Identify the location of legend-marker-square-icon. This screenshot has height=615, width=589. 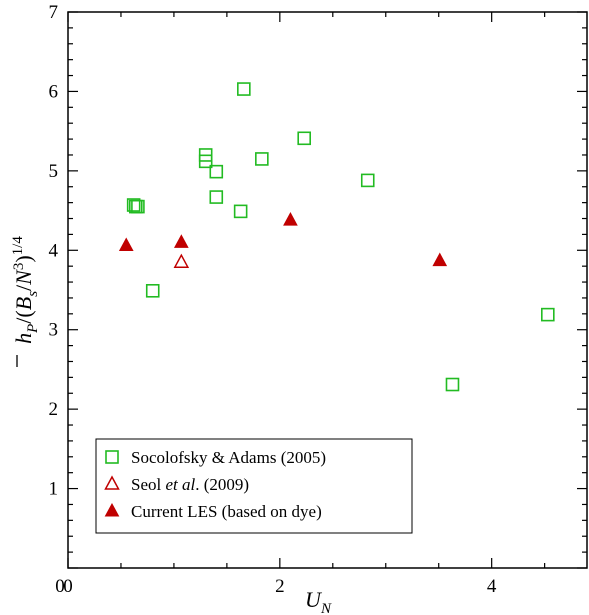
(112, 457).